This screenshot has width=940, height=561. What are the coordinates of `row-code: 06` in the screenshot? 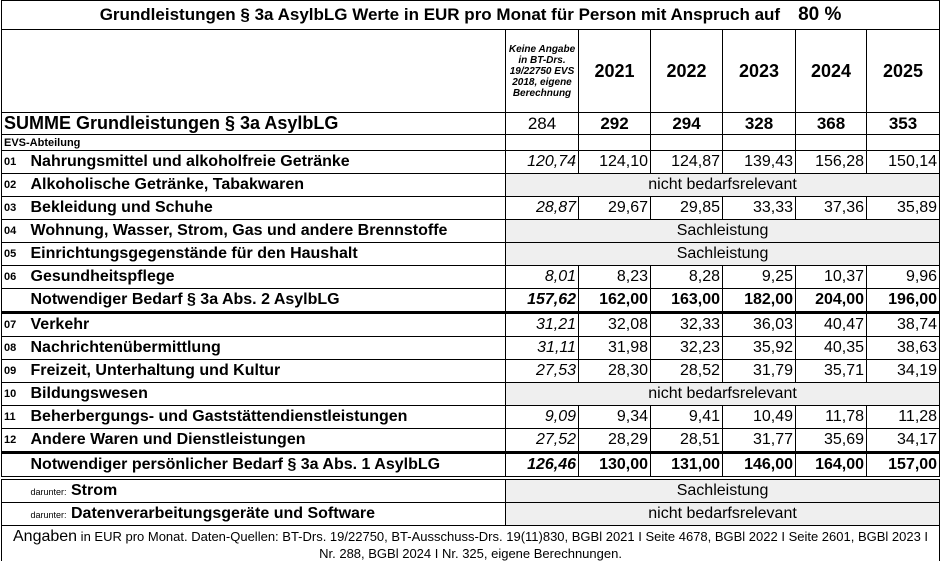 It's located at (15, 277).